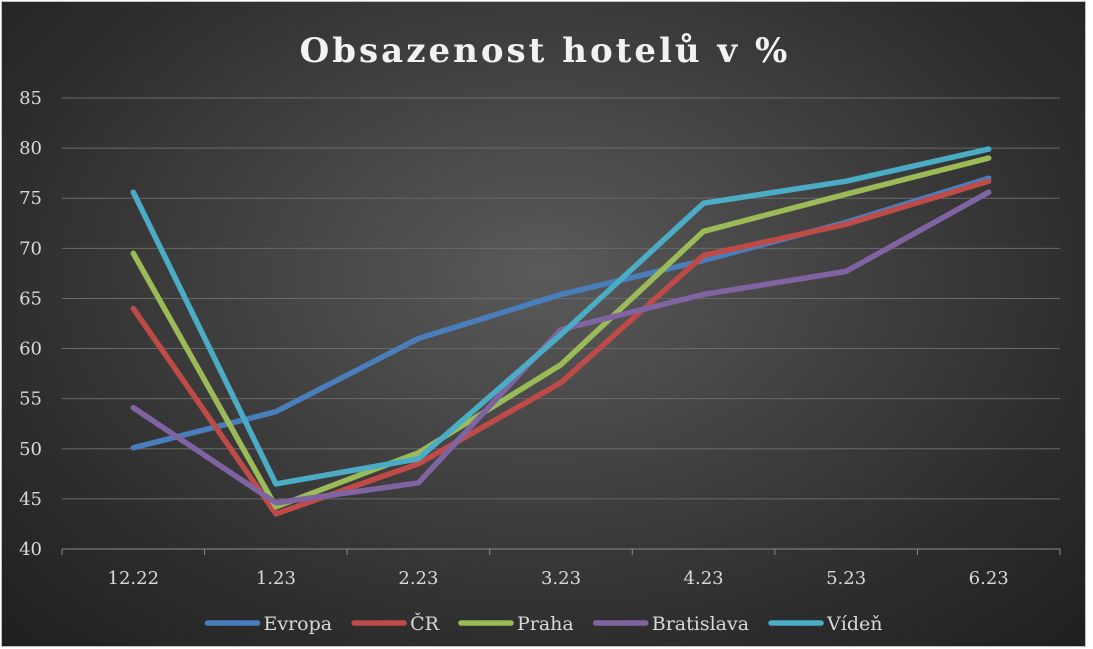 The width and height of the screenshot is (1093, 649). Describe the element at coordinates (545, 51) in the screenshot. I see `chart-title: Obsazenost hotelů v %` at that location.